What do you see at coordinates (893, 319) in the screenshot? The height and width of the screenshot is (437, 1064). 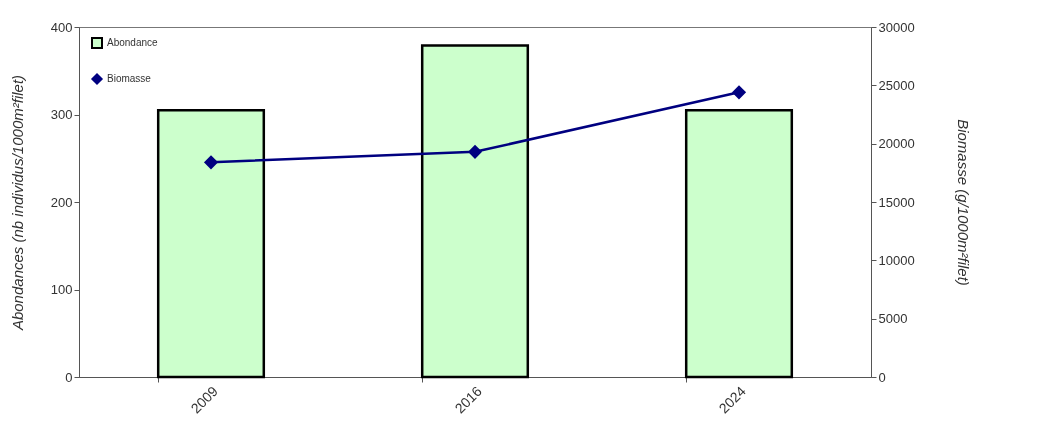 I see `y2-tick-label: 5000` at bounding box center [893, 319].